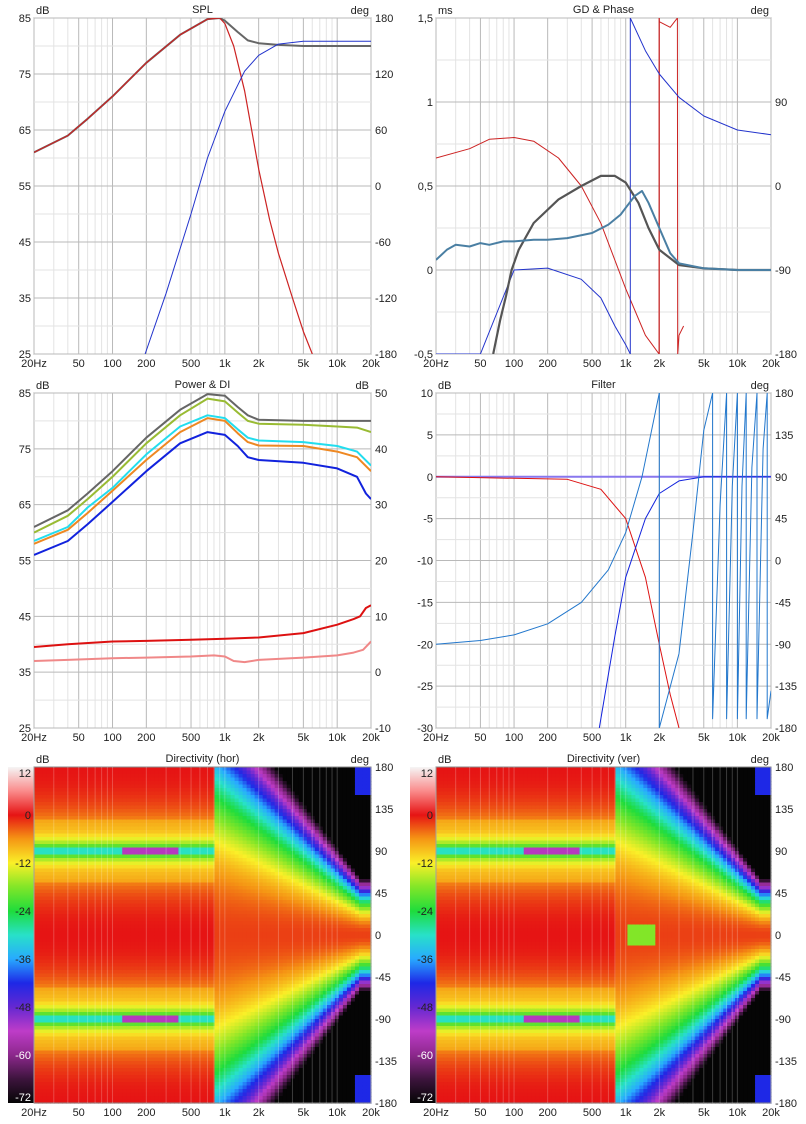 The image size is (806, 1124). What do you see at coordinates (783, 645) in the screenshot?
I see `y-tick-label-right: -90` at bounding box center [783, 645].